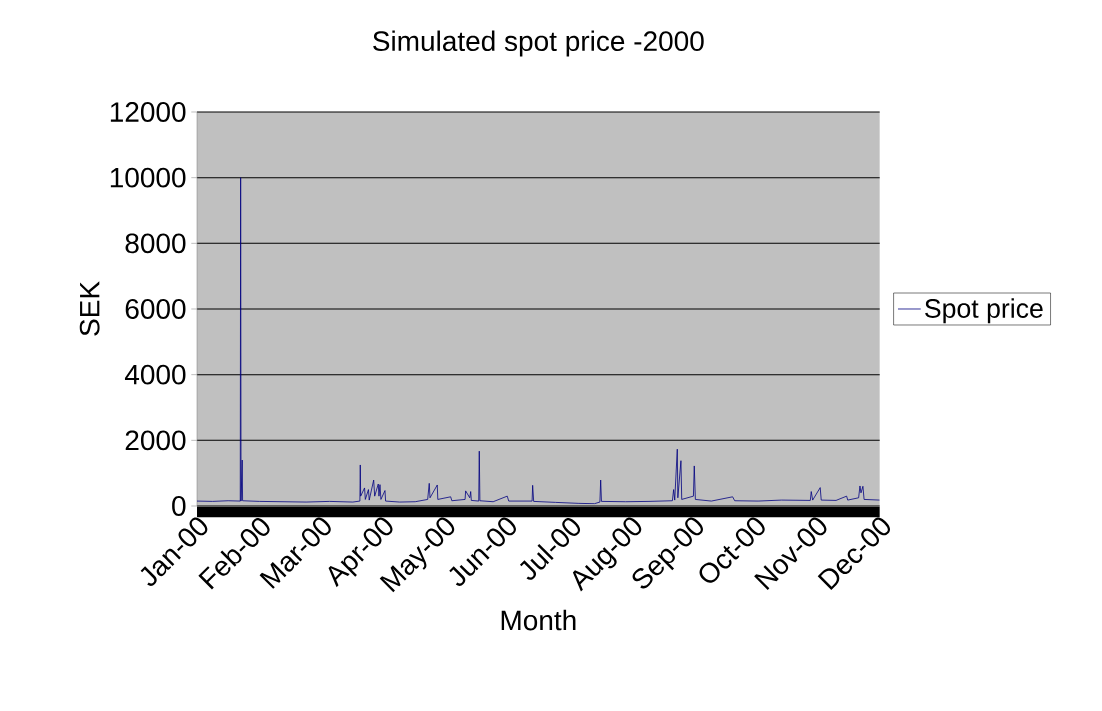 This screenshot has height=711, width=1102. What do you see at coordinates (538, 620) in the screenshot?
I see `x-axis-title: Month` at bounding box center [538, 620].